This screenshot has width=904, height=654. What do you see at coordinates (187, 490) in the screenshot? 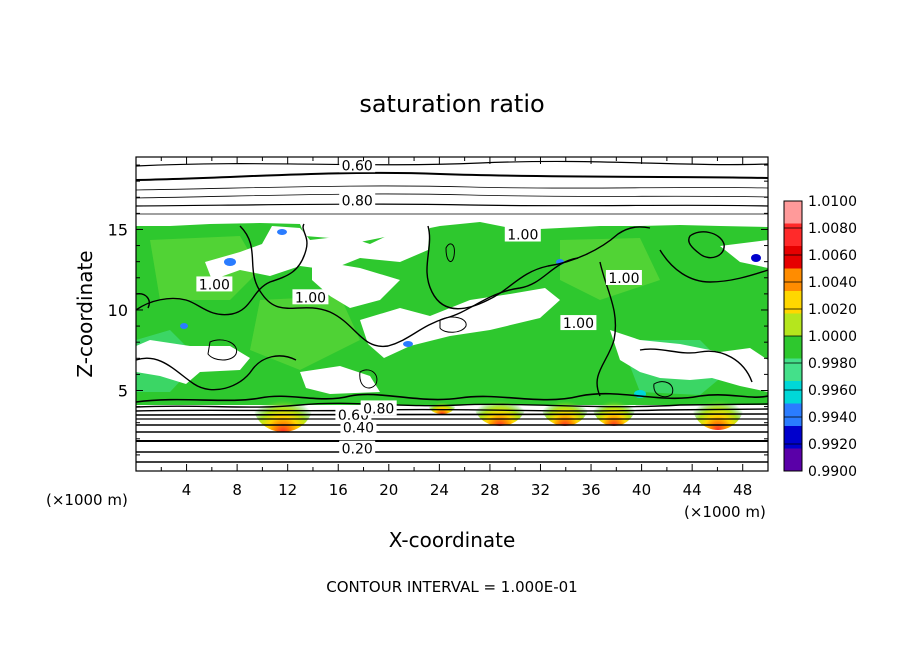
I see `x-tick-label: 4` at bounding box center [187, 490].